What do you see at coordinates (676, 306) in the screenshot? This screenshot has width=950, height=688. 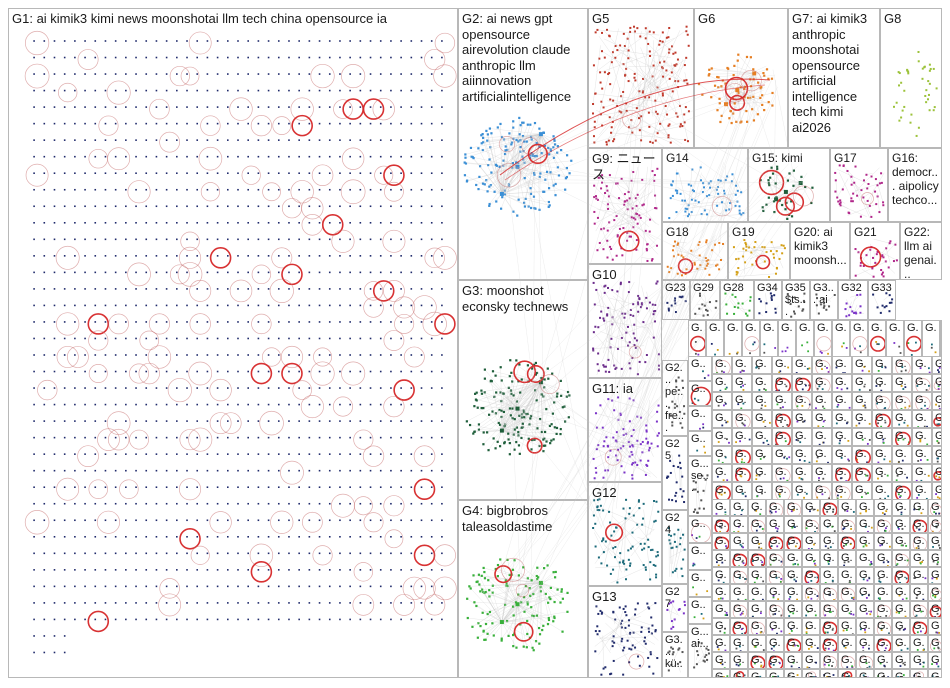 I see `group-graph-g23` at bounding box center [676, 306].